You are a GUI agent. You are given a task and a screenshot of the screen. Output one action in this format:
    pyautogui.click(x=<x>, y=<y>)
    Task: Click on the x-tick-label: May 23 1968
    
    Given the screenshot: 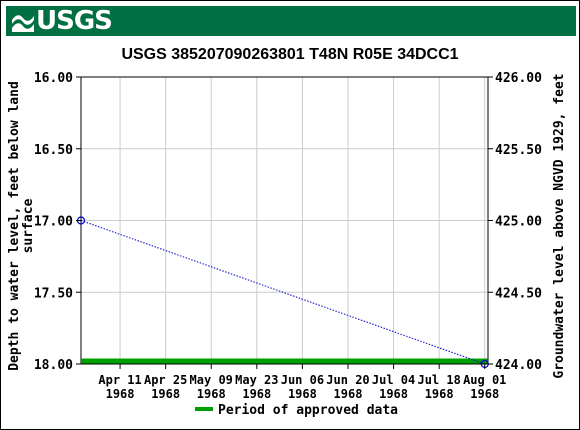 What is the action you would take?
    pyautogui.click(x=256, y=387)
    